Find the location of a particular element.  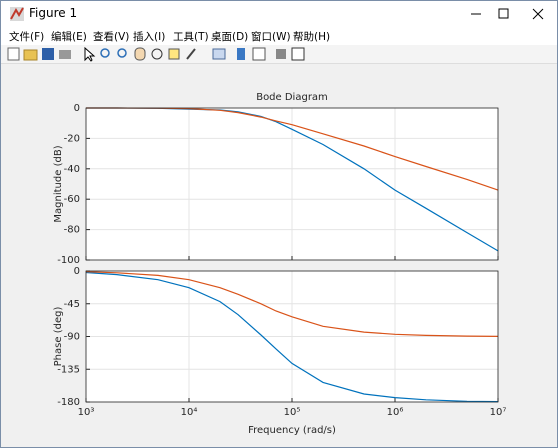

pan-icon is located at coordinates (140, 54).